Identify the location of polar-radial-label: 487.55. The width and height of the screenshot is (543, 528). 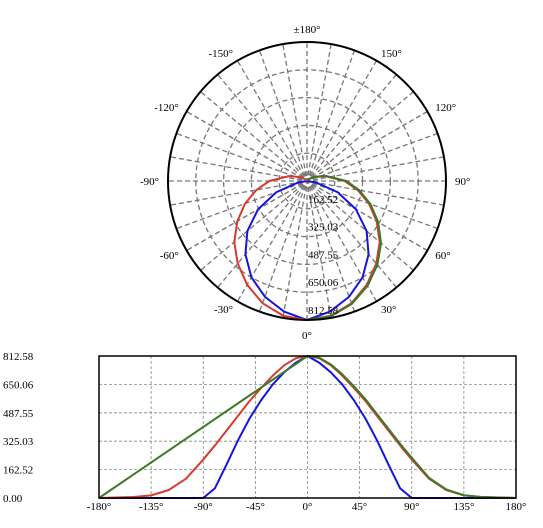
(323, 255).